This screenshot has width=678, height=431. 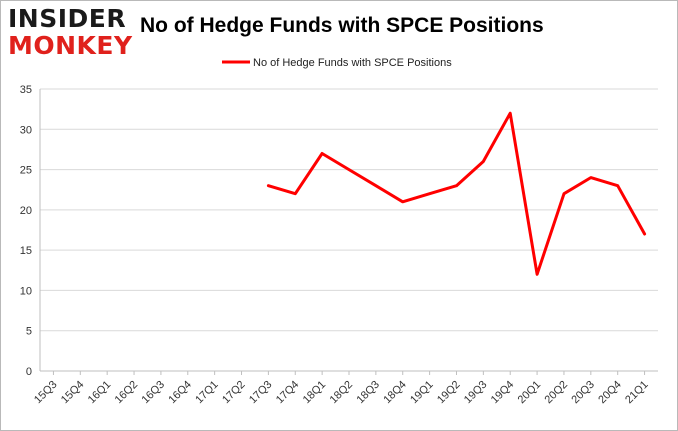 What do you see at coordinates (449, 393) in the screenshot?
I see `x-tick-label: 19Q2` at bounding box center [449, 393].